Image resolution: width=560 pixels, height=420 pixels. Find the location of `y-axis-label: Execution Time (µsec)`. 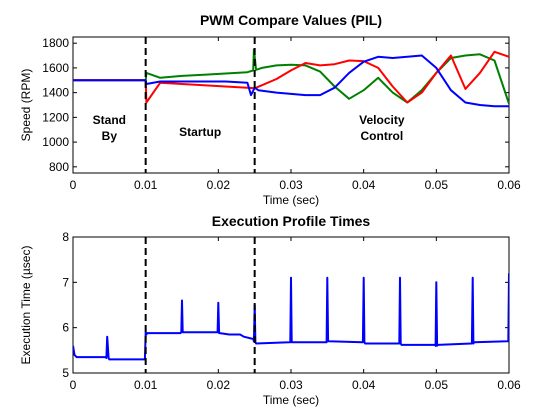

y-axis-label: Execution Time (µsec) is located at coordinates (26, 305).